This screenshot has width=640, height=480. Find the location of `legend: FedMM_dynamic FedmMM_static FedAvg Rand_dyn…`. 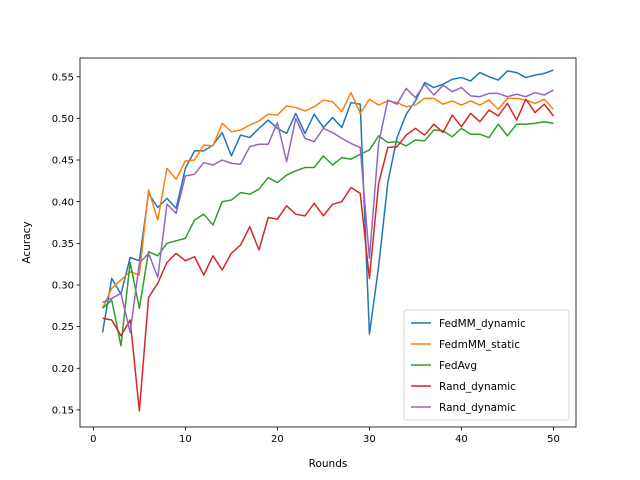

legend: FedMM_dynamic FedmMM_static FedAvg Rand_dyn… is located at coordinates (486, 365).